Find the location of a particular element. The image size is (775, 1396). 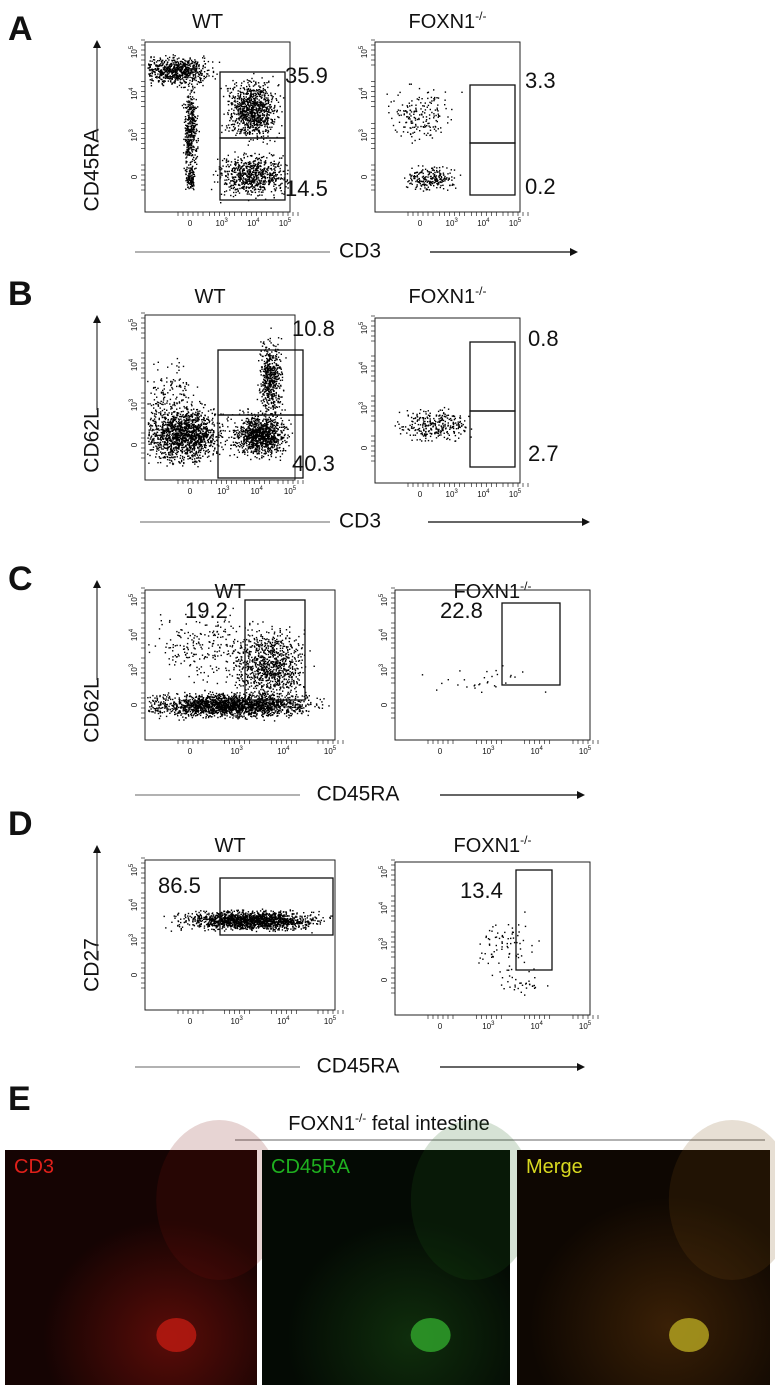

y-axis-label: CD62L is located at coordinates (92, 439).